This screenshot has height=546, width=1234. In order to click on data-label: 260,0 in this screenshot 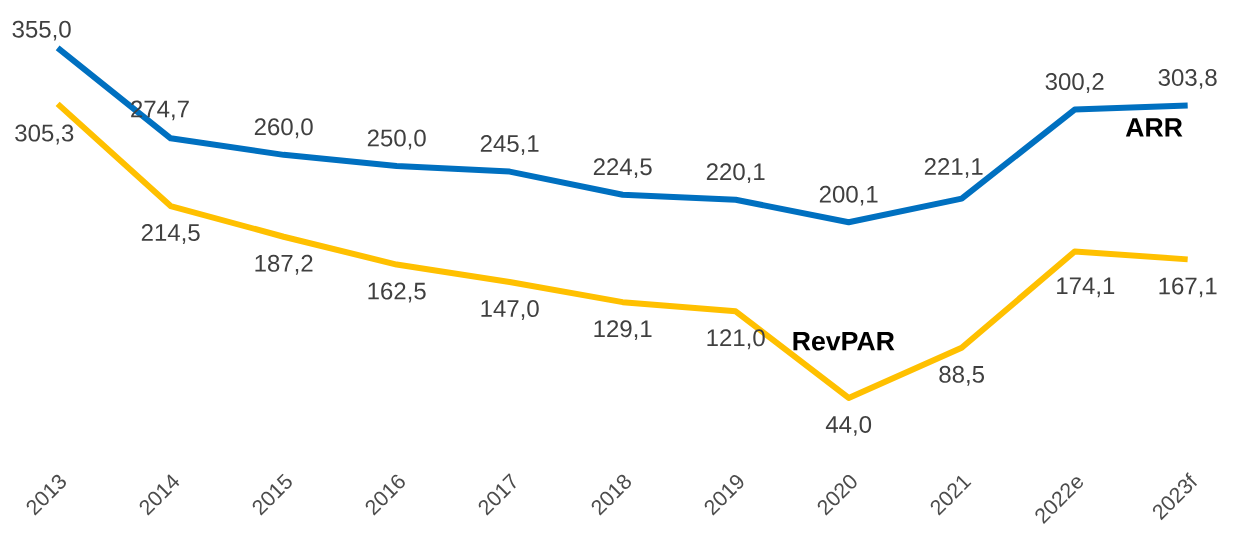, I will do `click(283, 128)`.